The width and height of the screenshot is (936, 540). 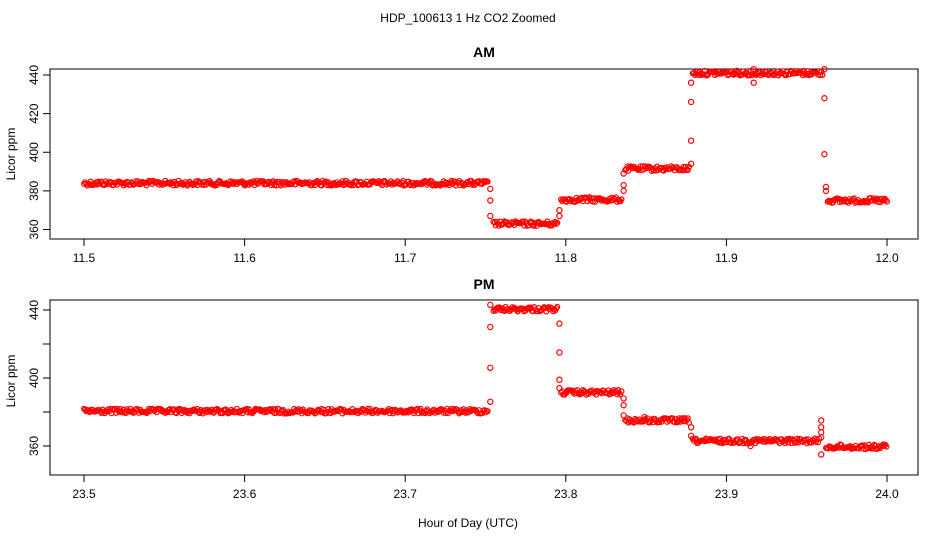 I want to click on panel-title-pm: PM, so click(x=484, y=284).